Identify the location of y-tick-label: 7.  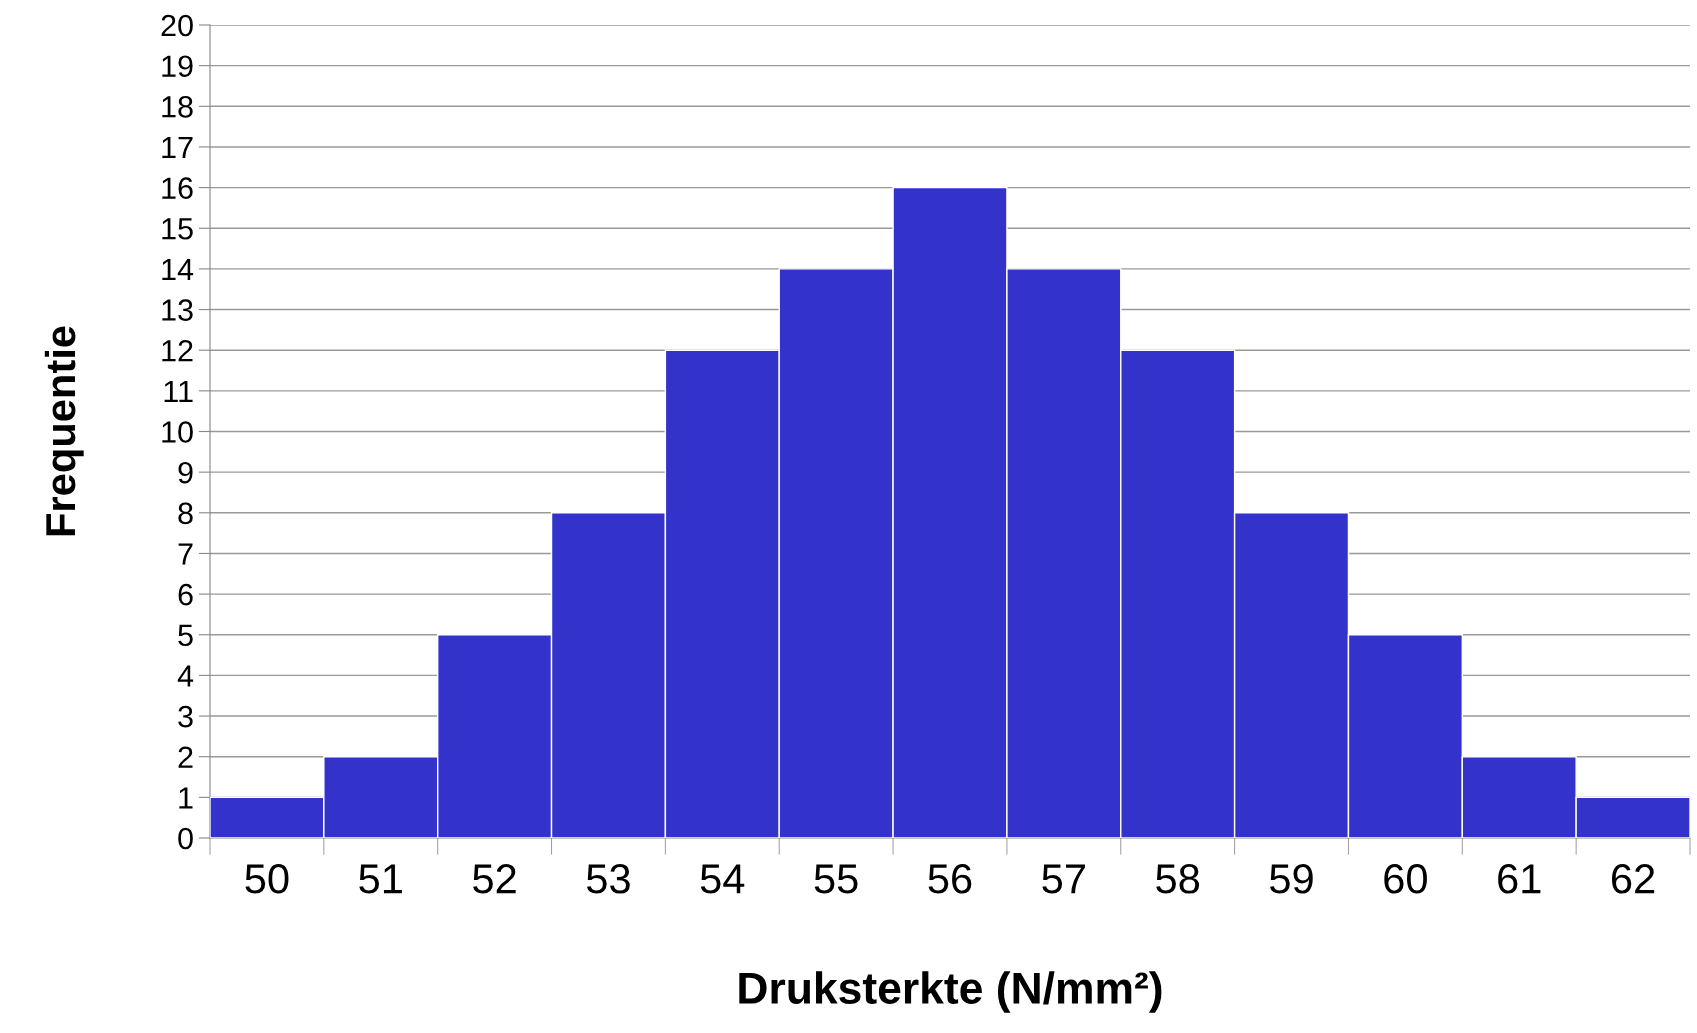
(185, 554).